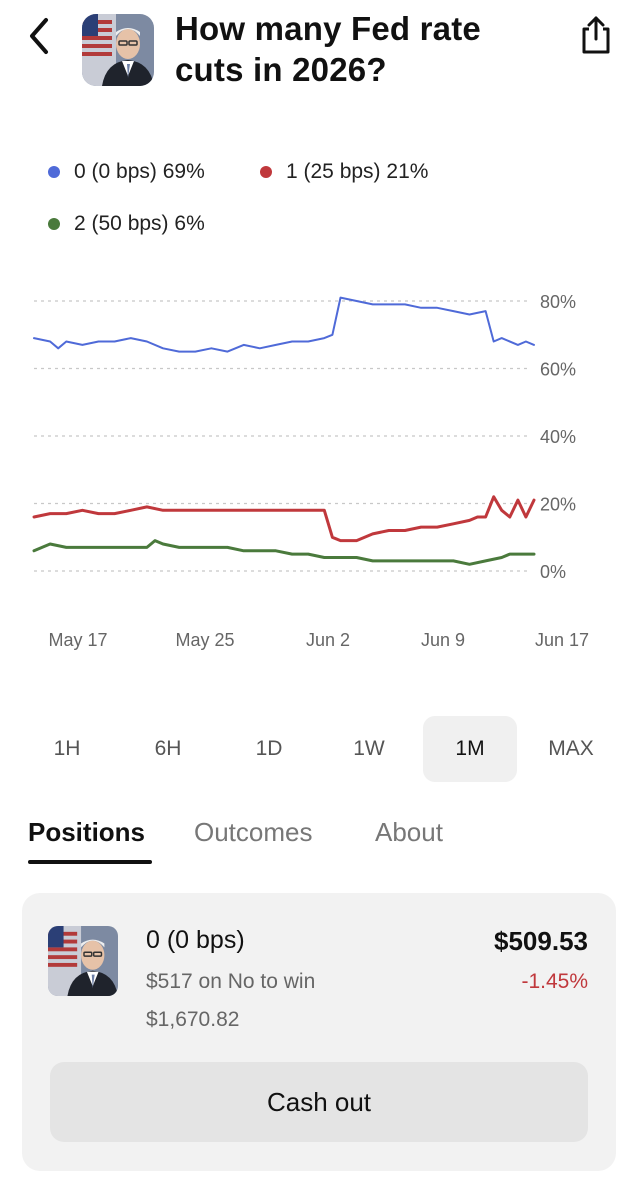  What do you see at coordinates (319, 1102) in the screenshot?
I see `cash-out-button: Cash out` at bounding box center [319, 1102].